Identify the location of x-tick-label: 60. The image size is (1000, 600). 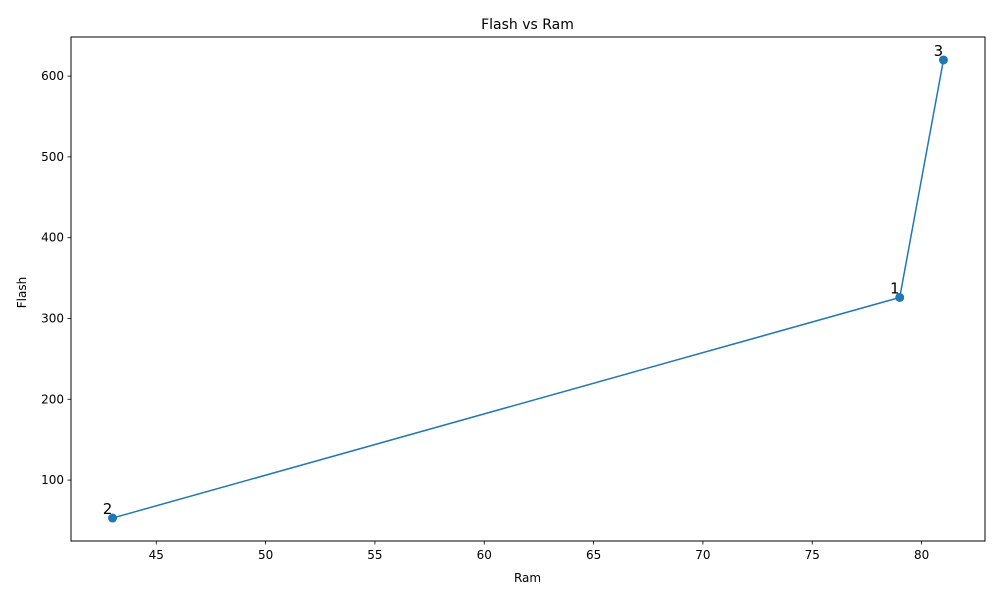
(484, 555).